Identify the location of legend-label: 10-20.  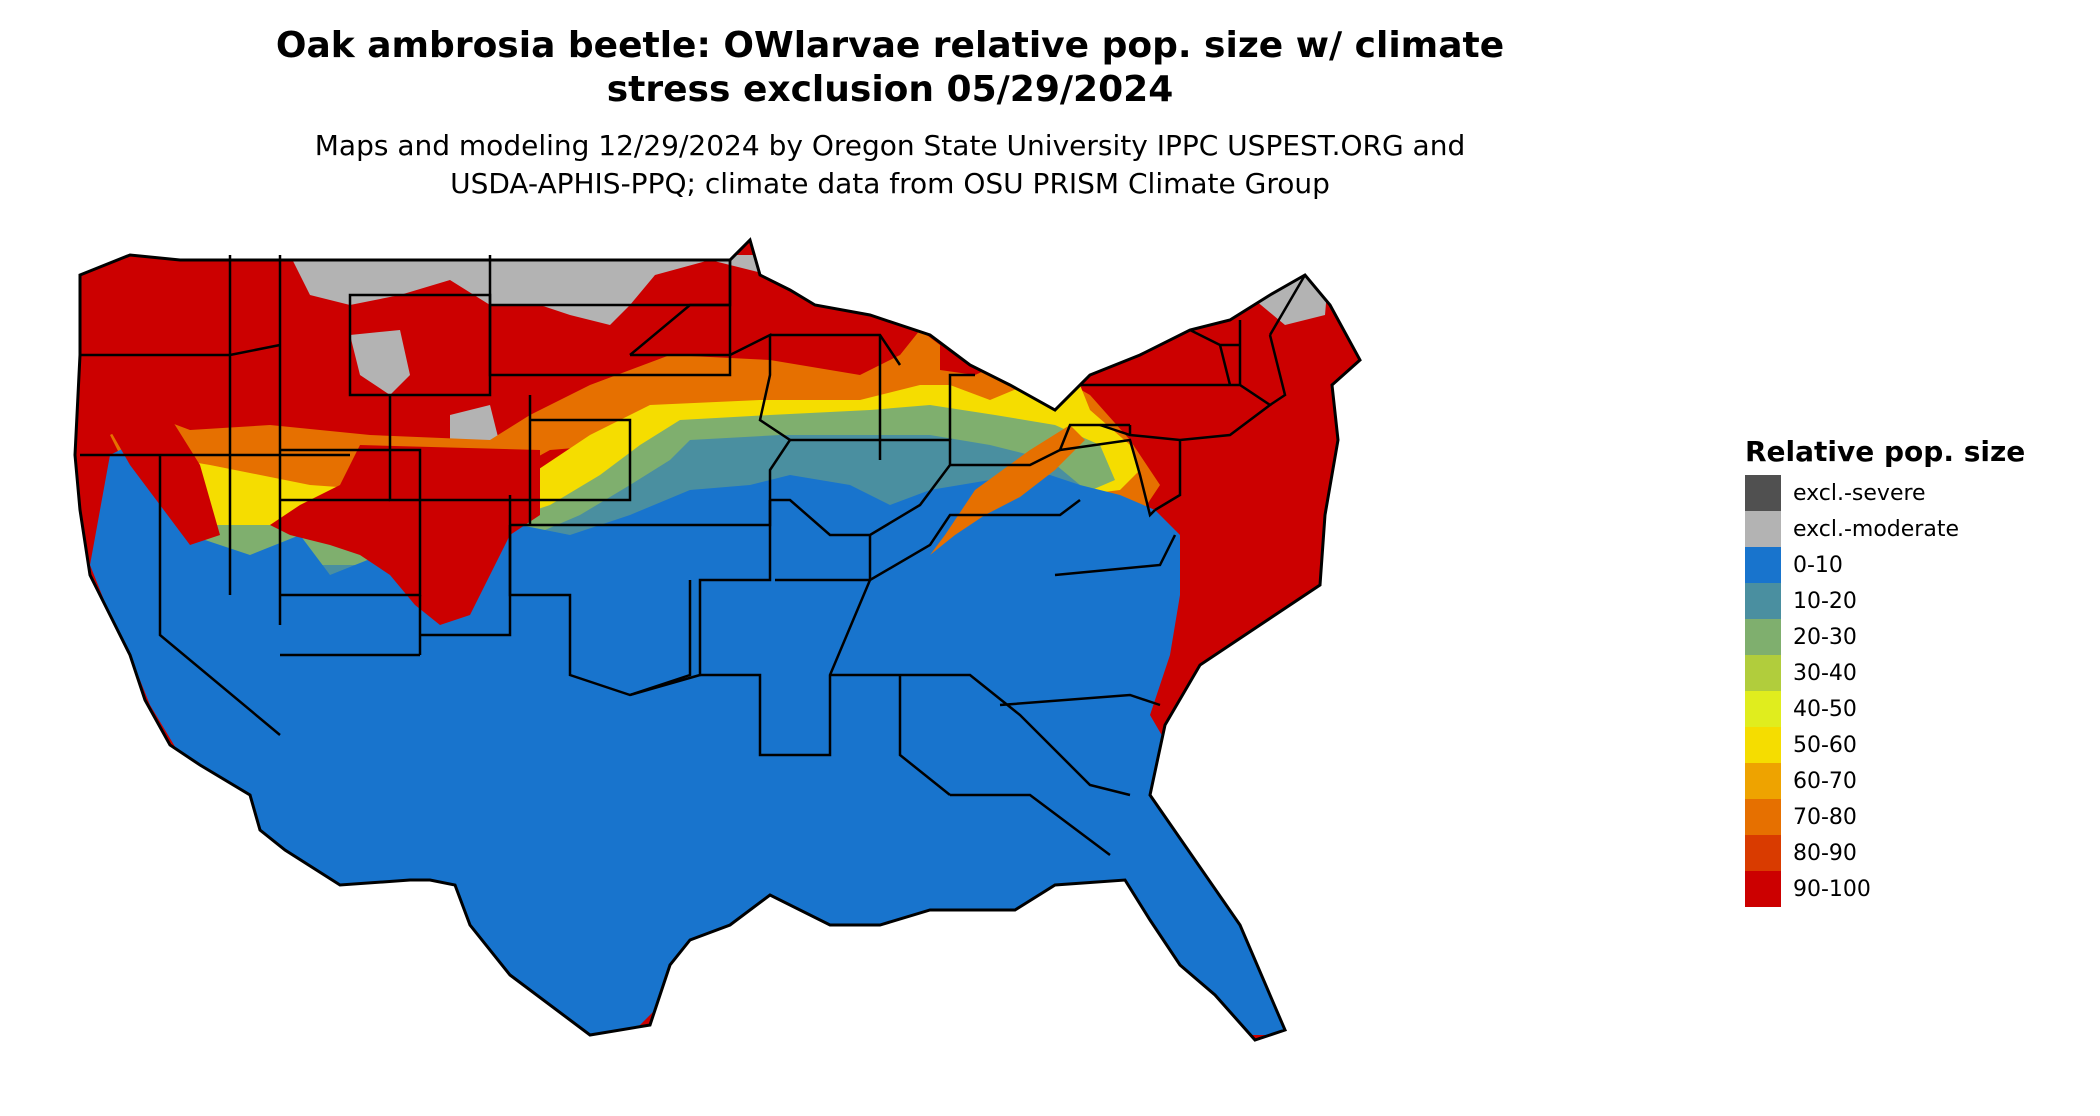
(1825, 601).